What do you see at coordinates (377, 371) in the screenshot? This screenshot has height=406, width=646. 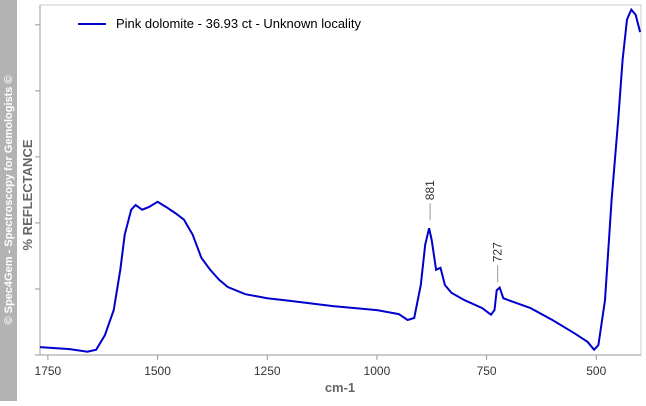 I see `x-tick-label: 1000` at bounding box center [377, 371].